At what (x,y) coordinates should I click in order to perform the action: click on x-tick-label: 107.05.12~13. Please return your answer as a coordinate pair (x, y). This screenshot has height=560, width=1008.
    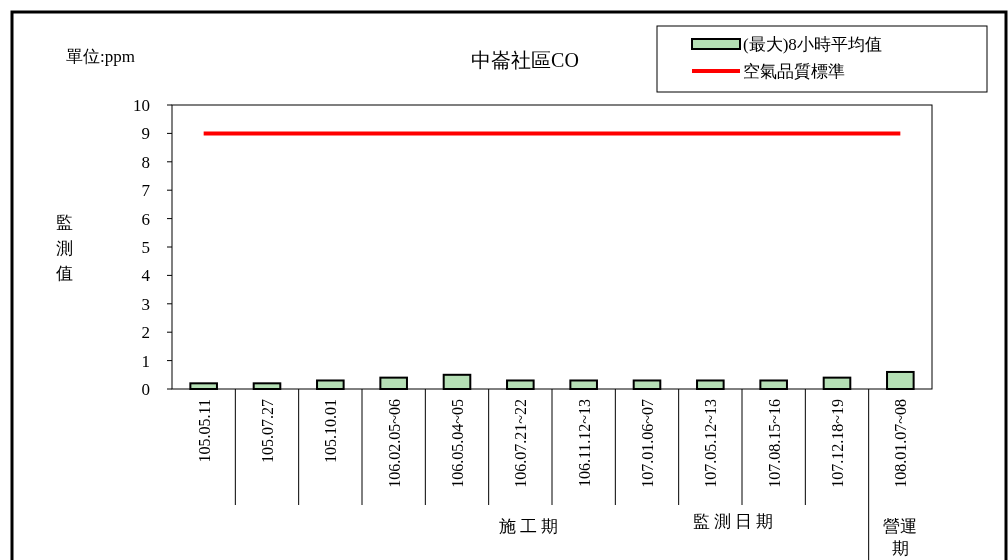
    Looking at the image, I should click on (711, 443).